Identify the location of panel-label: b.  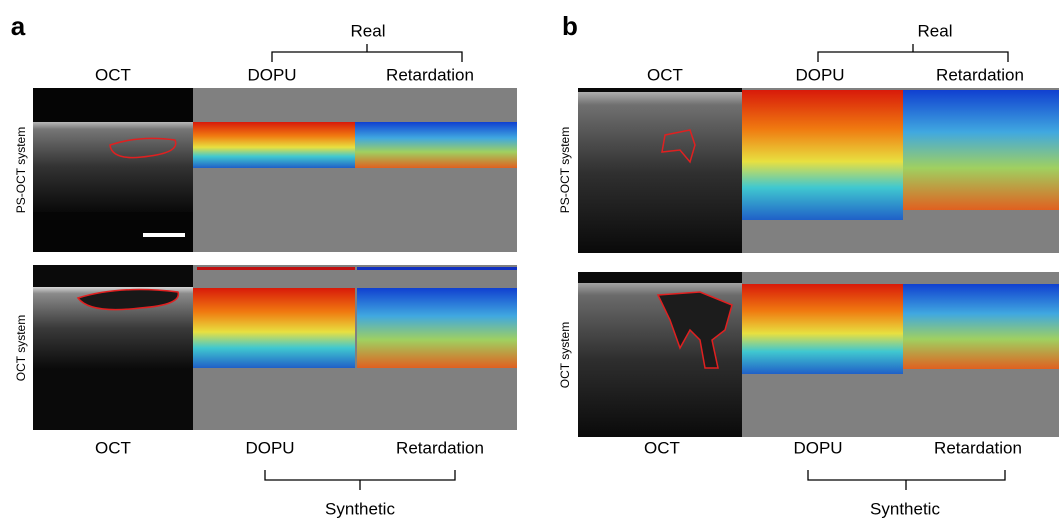
(570, 26).